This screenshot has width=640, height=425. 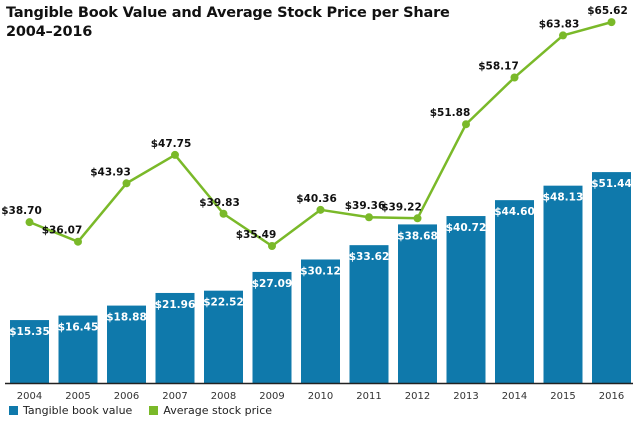 I want to click on line-data-label: $63.83, so click(x=559, y=24).